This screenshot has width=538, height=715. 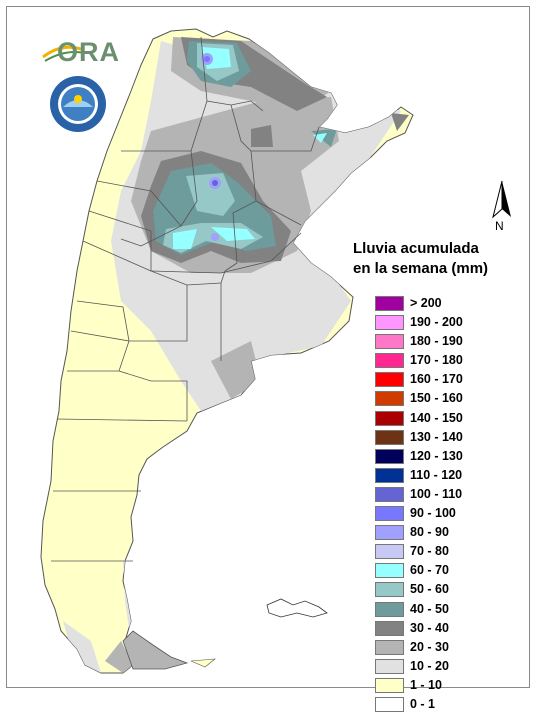 What do you see at coordinates (450, 705) in the screenshot?
I see `legend-item: 0 - 1` at bounding box center [450, 705].